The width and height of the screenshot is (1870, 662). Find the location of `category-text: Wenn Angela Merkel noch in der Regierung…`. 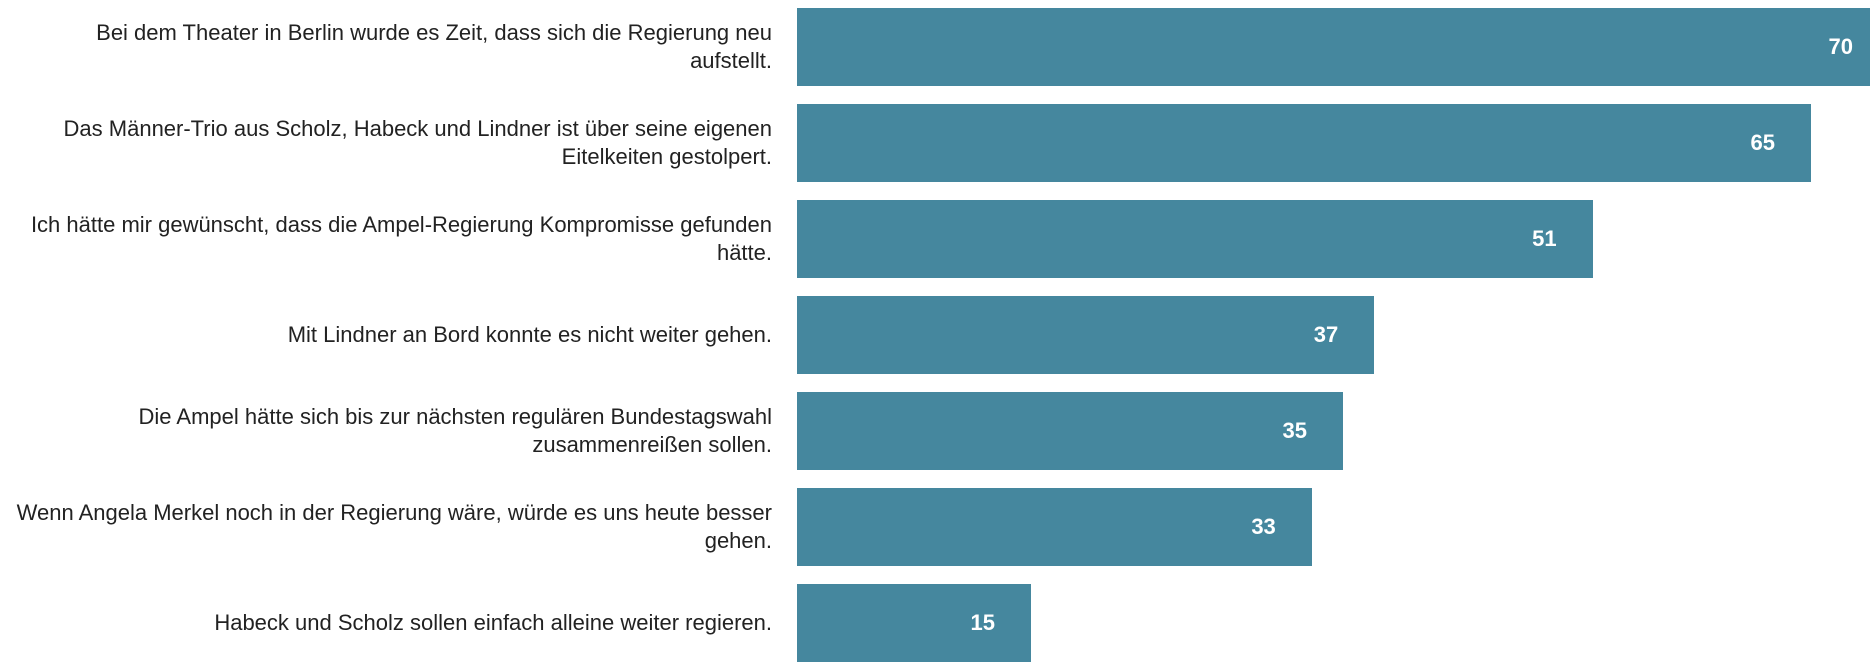

category-text: Wenn Angela Merkel noch in der Regierung… is located at coordinates (394, 526).